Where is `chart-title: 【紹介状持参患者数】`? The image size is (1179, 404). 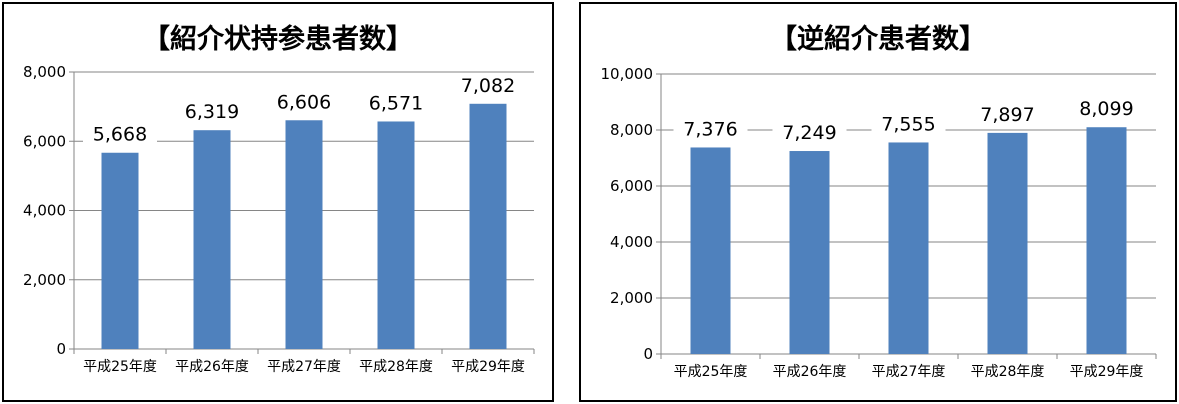 chart-title: 【紹介状持参患者数】 is located at coordinates (278, 39).